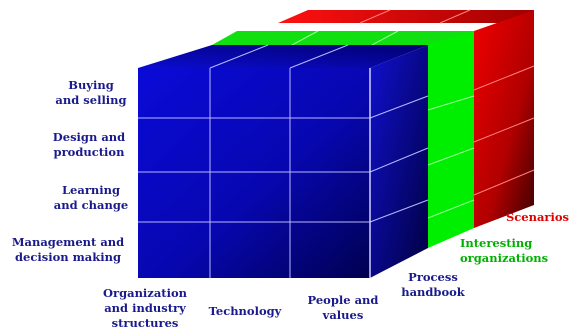 The image size is (571, 334). I want to click on column-label-people-values: People and values, so click(343, 307).